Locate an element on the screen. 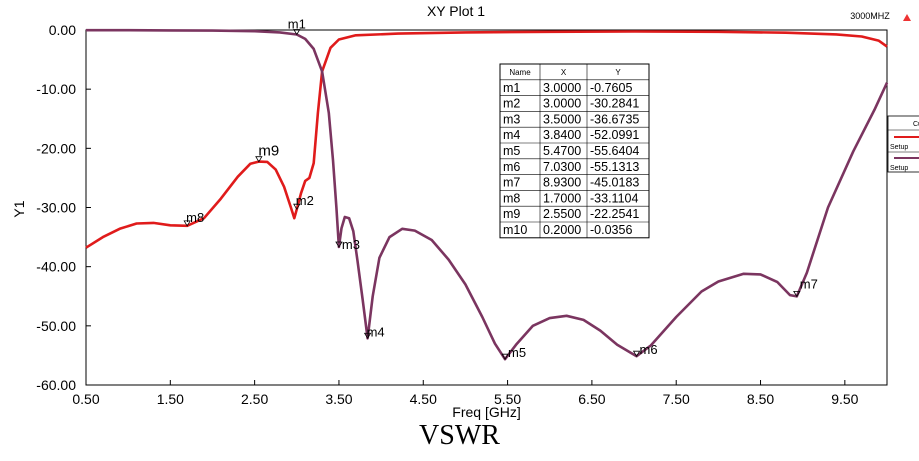 The width and height of the screenshot is (919, 461). marker-table-cell: -22.2541 is located at coordinates (614, 214).